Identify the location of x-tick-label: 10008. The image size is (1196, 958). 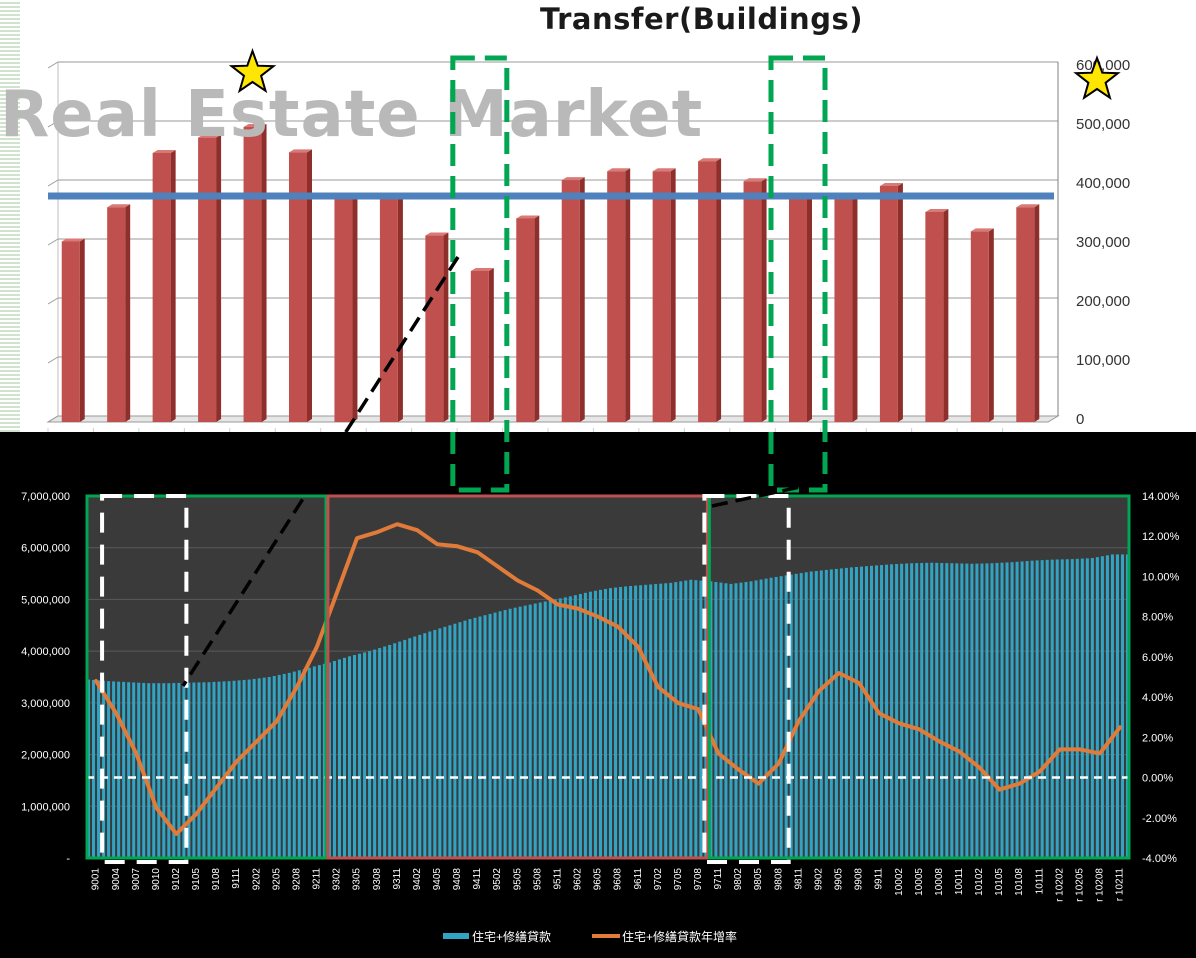
(939, 882).